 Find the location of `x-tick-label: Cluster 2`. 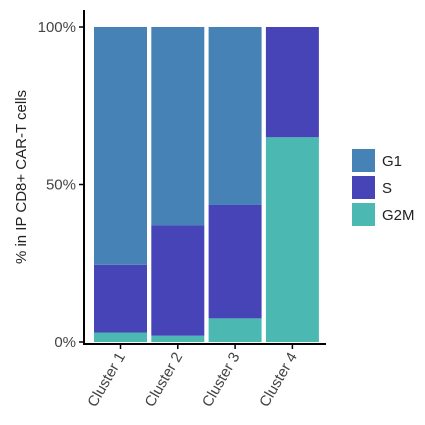

x-tick-label: Cluster 2 is located at coordinates (164, 380).